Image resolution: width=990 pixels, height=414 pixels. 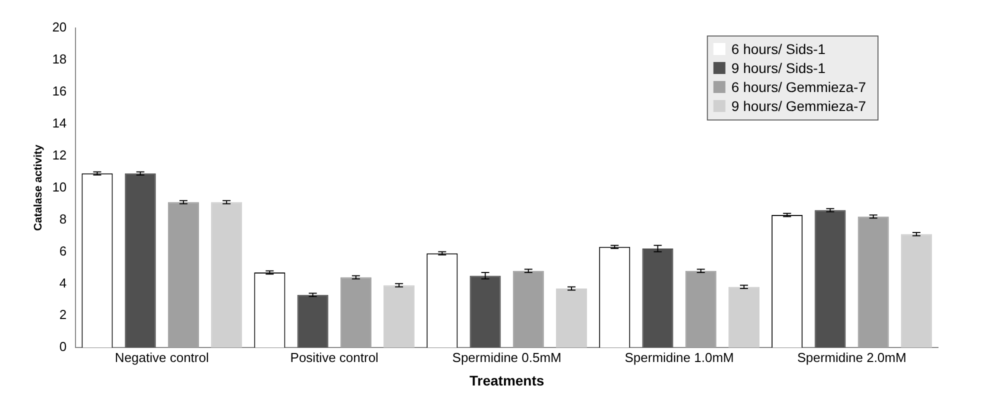 What do you see at coordinates (851, 357) in the screenshot?
I see `x-tick-label: Spermidine 2.0mM` at bounding box center [851, 357].